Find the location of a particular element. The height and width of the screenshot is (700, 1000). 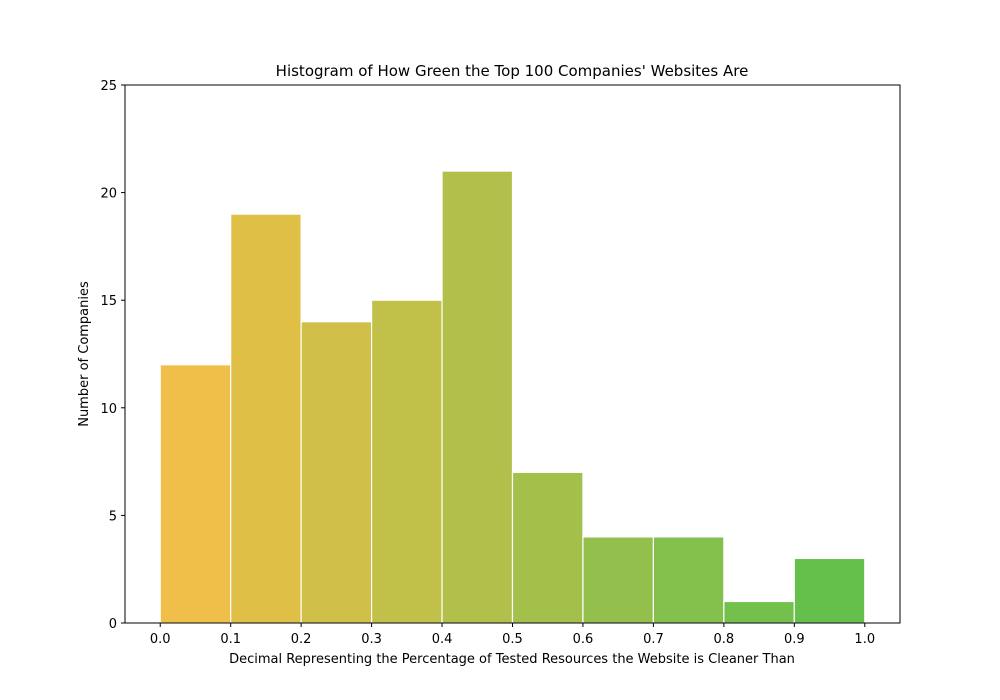

x-tick-label: 0.5 is located at coordinates (512, 639).